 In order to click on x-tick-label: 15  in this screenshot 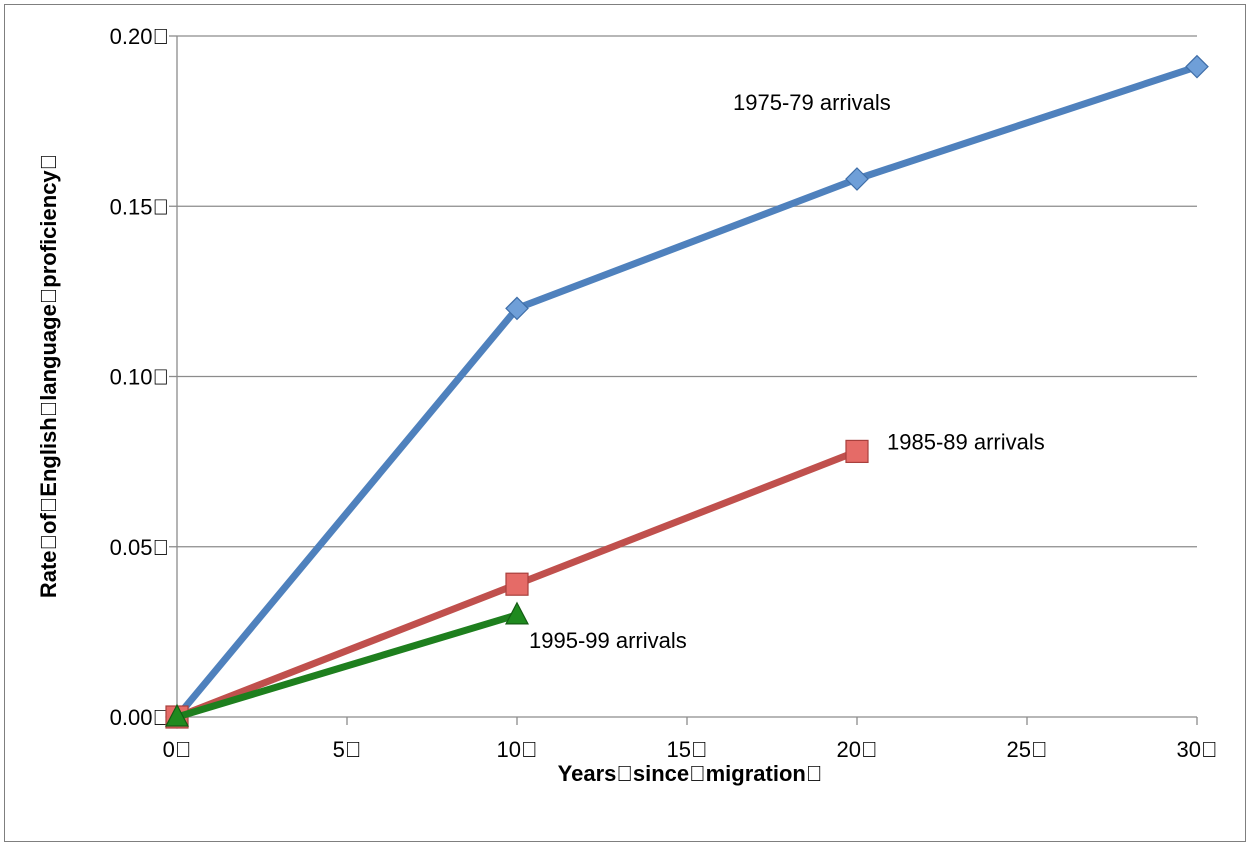, I will do `click(687, 749)`.